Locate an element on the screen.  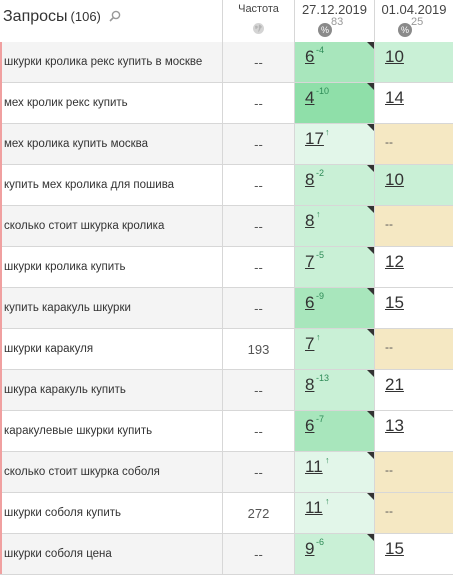
position-cell-date-2: 13 is located at coordinates (413, 431).